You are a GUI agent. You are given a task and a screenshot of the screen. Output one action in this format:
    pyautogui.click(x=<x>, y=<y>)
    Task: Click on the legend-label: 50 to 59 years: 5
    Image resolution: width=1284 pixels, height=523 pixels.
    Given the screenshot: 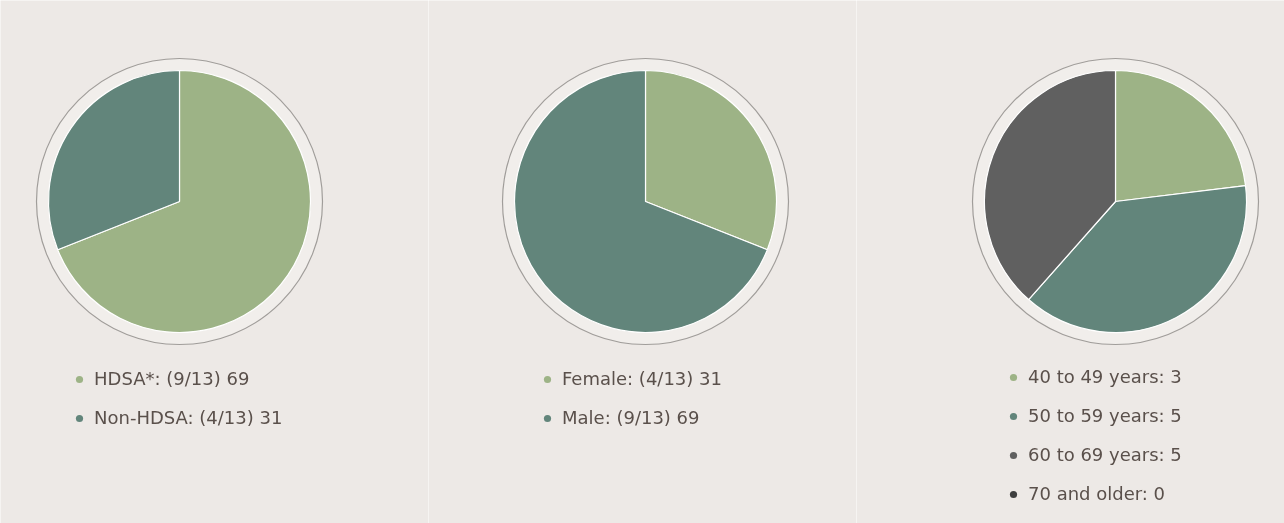 What is the action you would take?
    pyautogui.click(x=1105, y=415)
    